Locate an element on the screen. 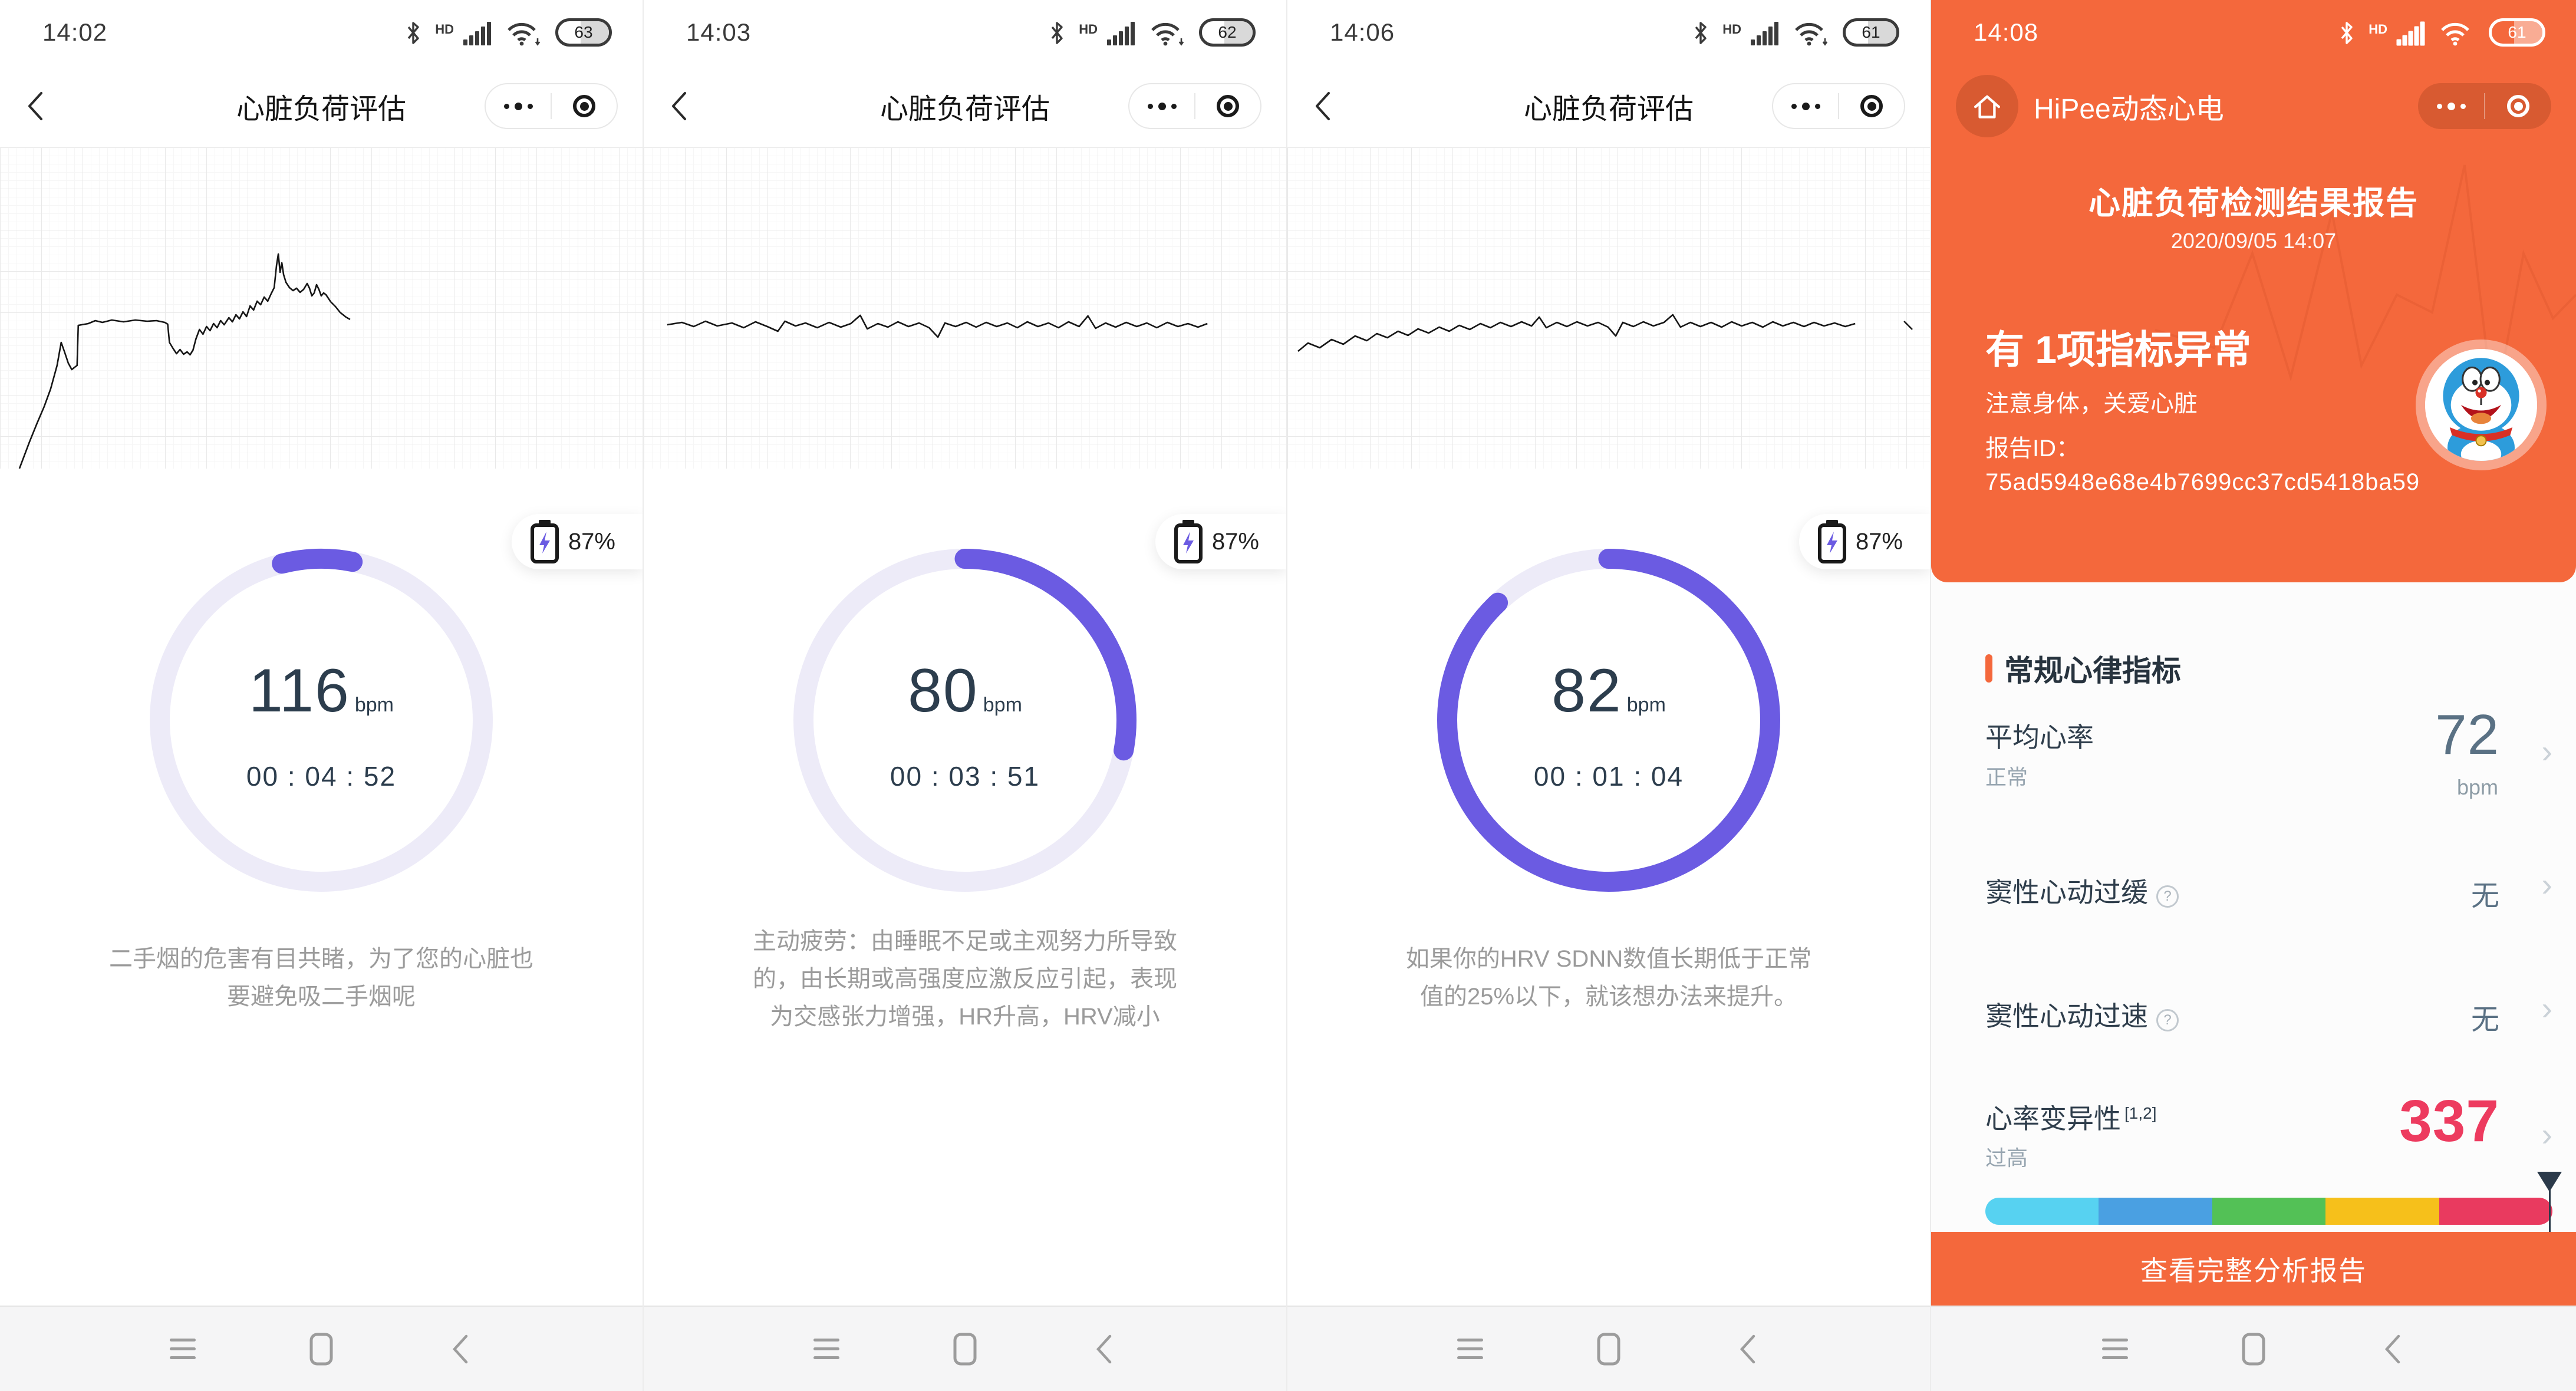  metric-value: 72 is located at coordinates (2467, 735).